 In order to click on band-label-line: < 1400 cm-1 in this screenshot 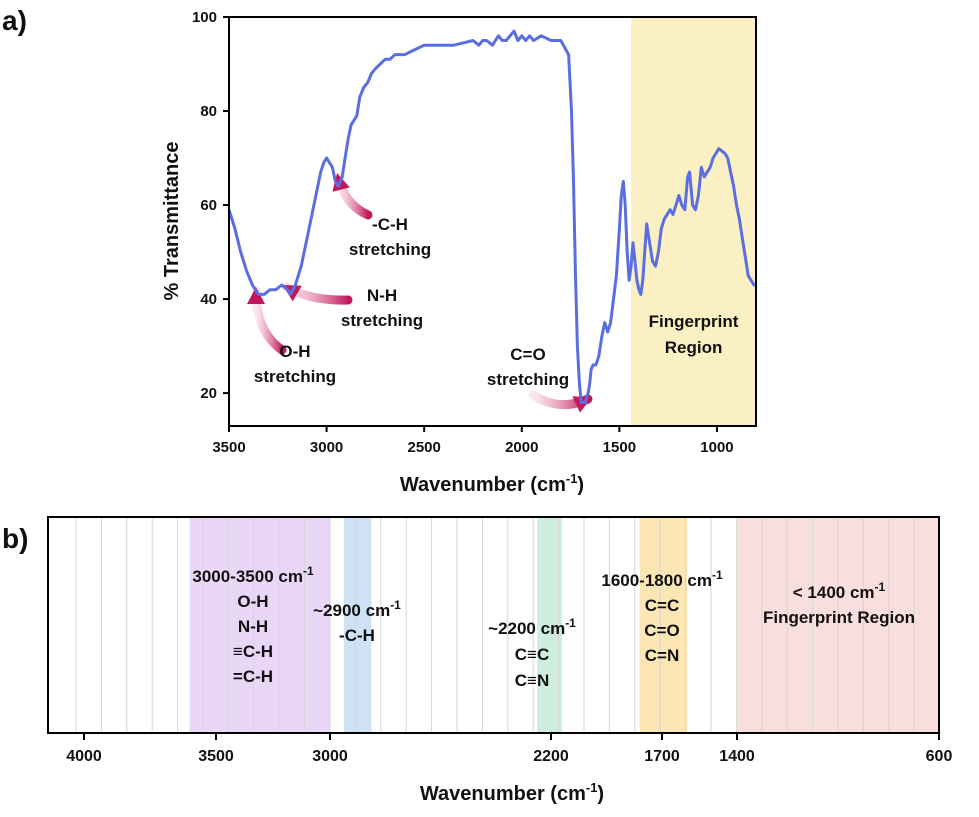, I will do `click(839, 591)`.